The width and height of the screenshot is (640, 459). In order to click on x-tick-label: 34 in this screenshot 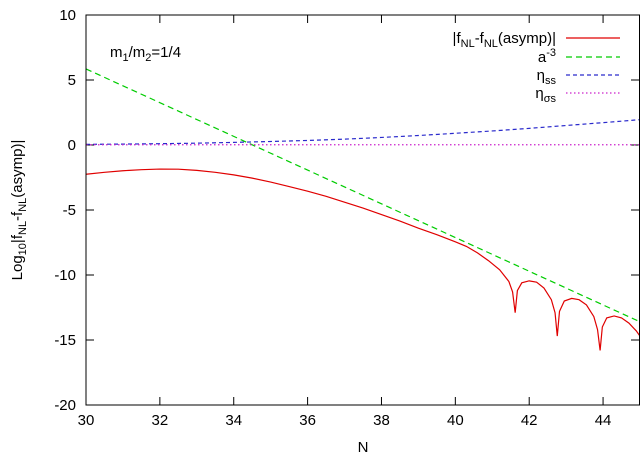, I will do `click(233, 420)`.